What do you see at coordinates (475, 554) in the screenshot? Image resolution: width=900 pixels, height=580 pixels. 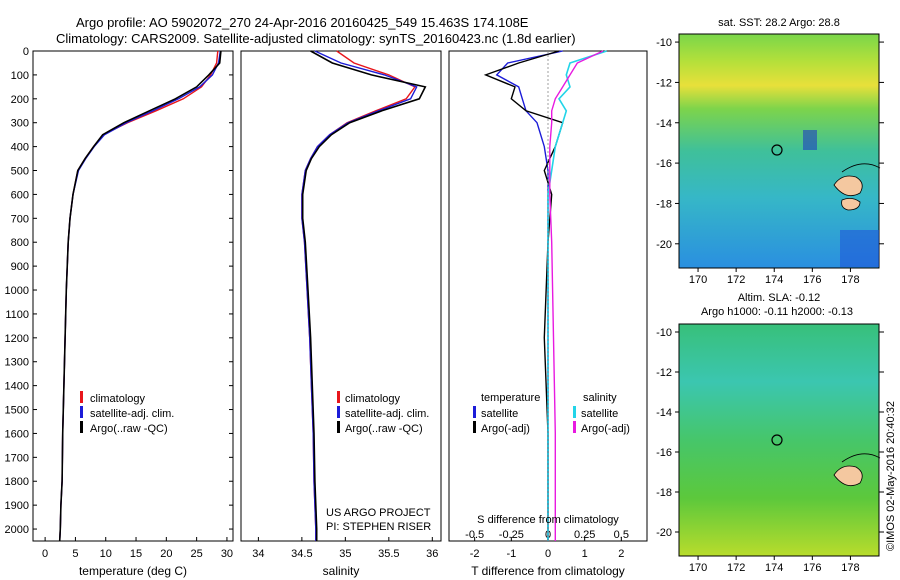 I see `x-tick-label: -2` at bounding box center [475, 554].